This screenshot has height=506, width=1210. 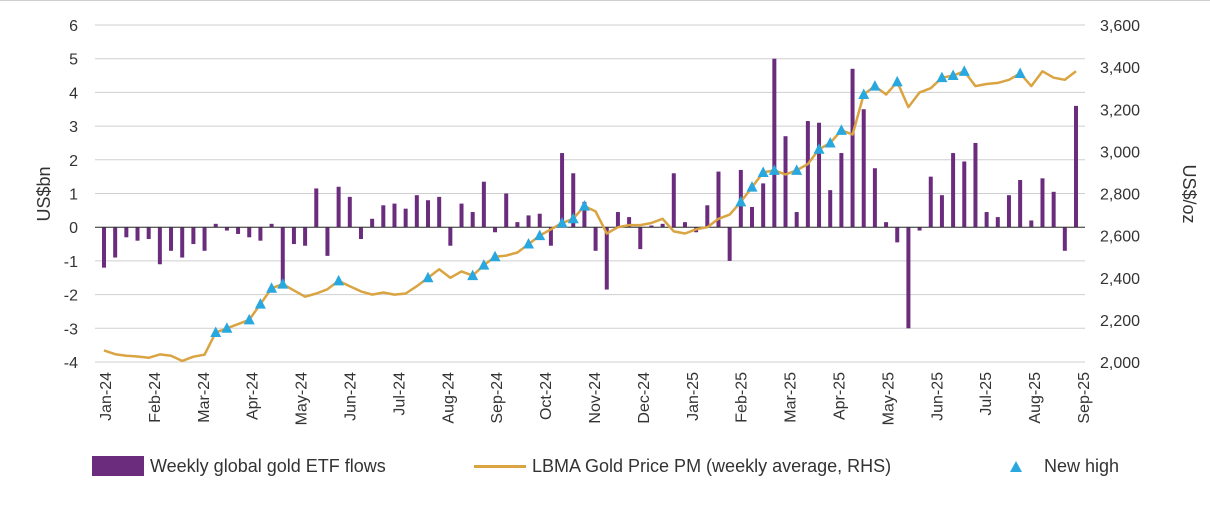 I want to click on right-tick-label: 2,000, so click(x=1120, y=363).